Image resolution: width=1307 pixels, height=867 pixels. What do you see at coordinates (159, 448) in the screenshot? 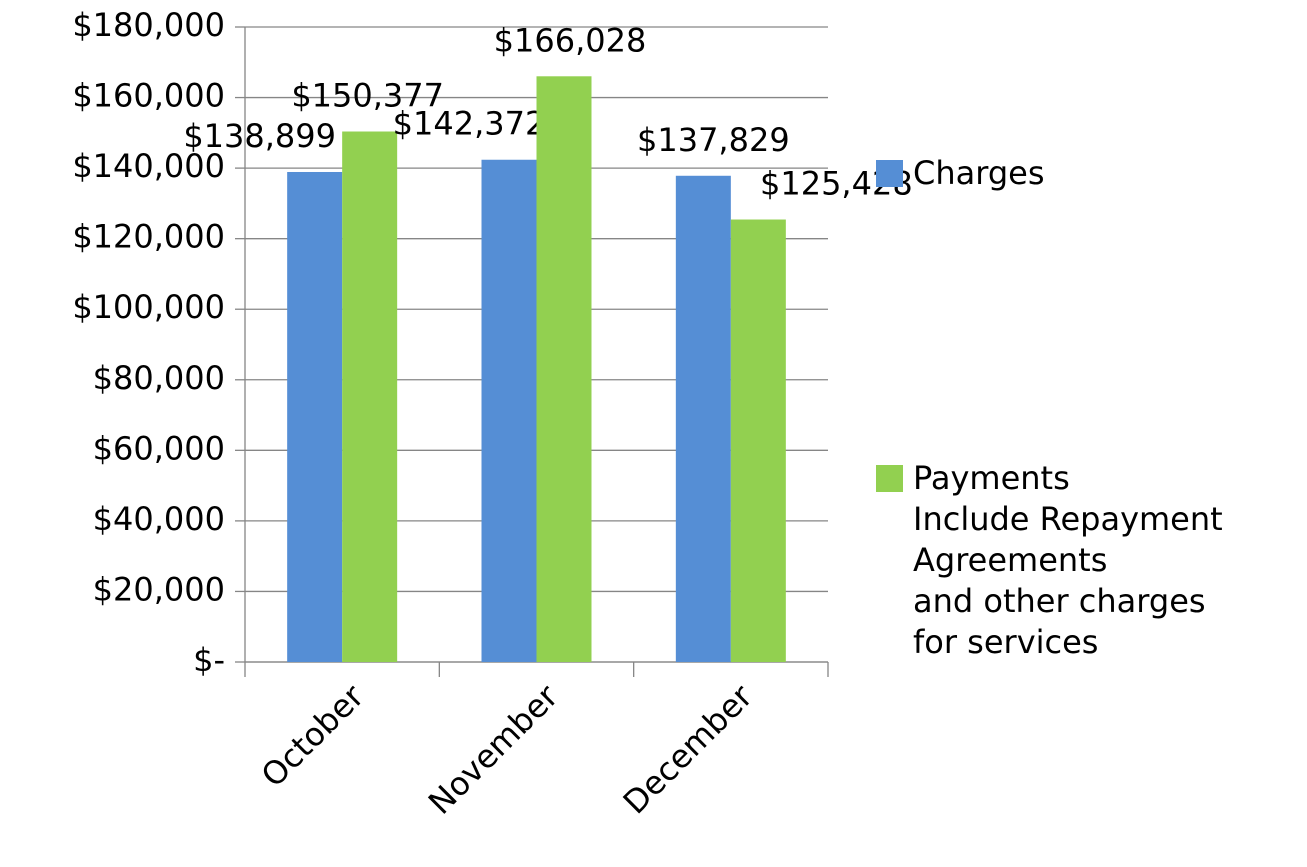
I see `y-tick-label: $60,000` at bounding box center [159, 448].